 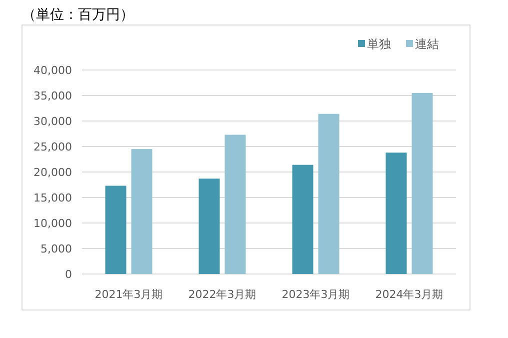 I want to click on y-tick-label: 20,000, so click(x=53, y=172).